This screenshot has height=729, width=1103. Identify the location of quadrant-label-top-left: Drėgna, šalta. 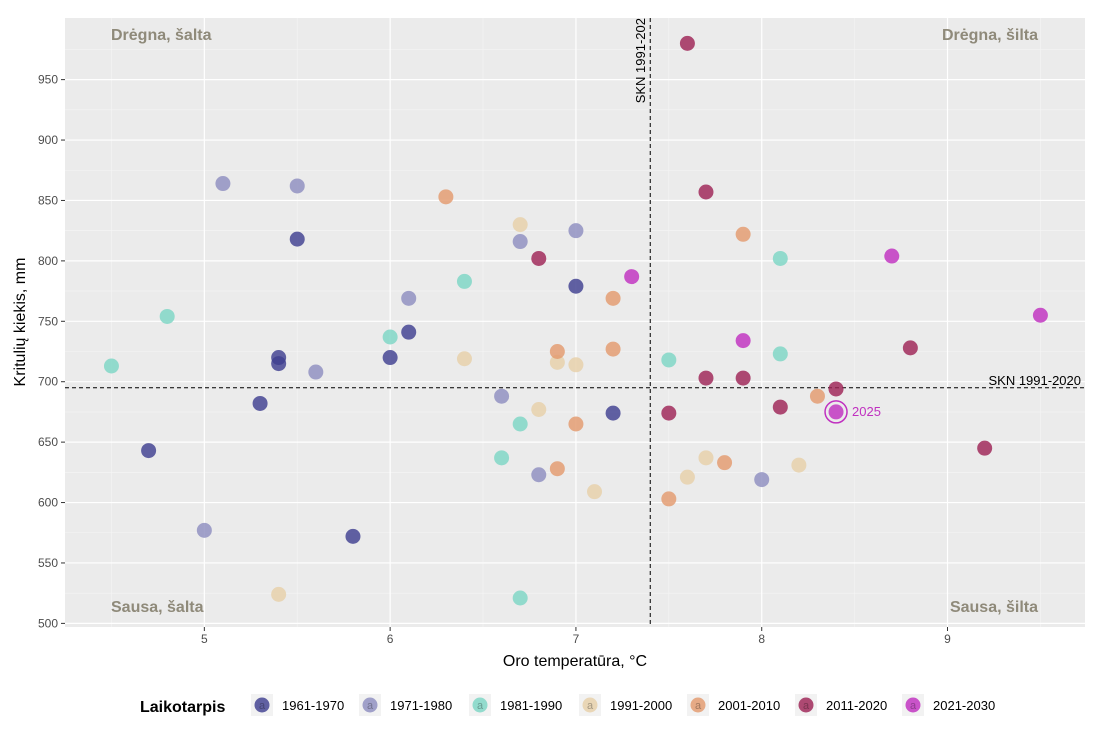
(161, 35).